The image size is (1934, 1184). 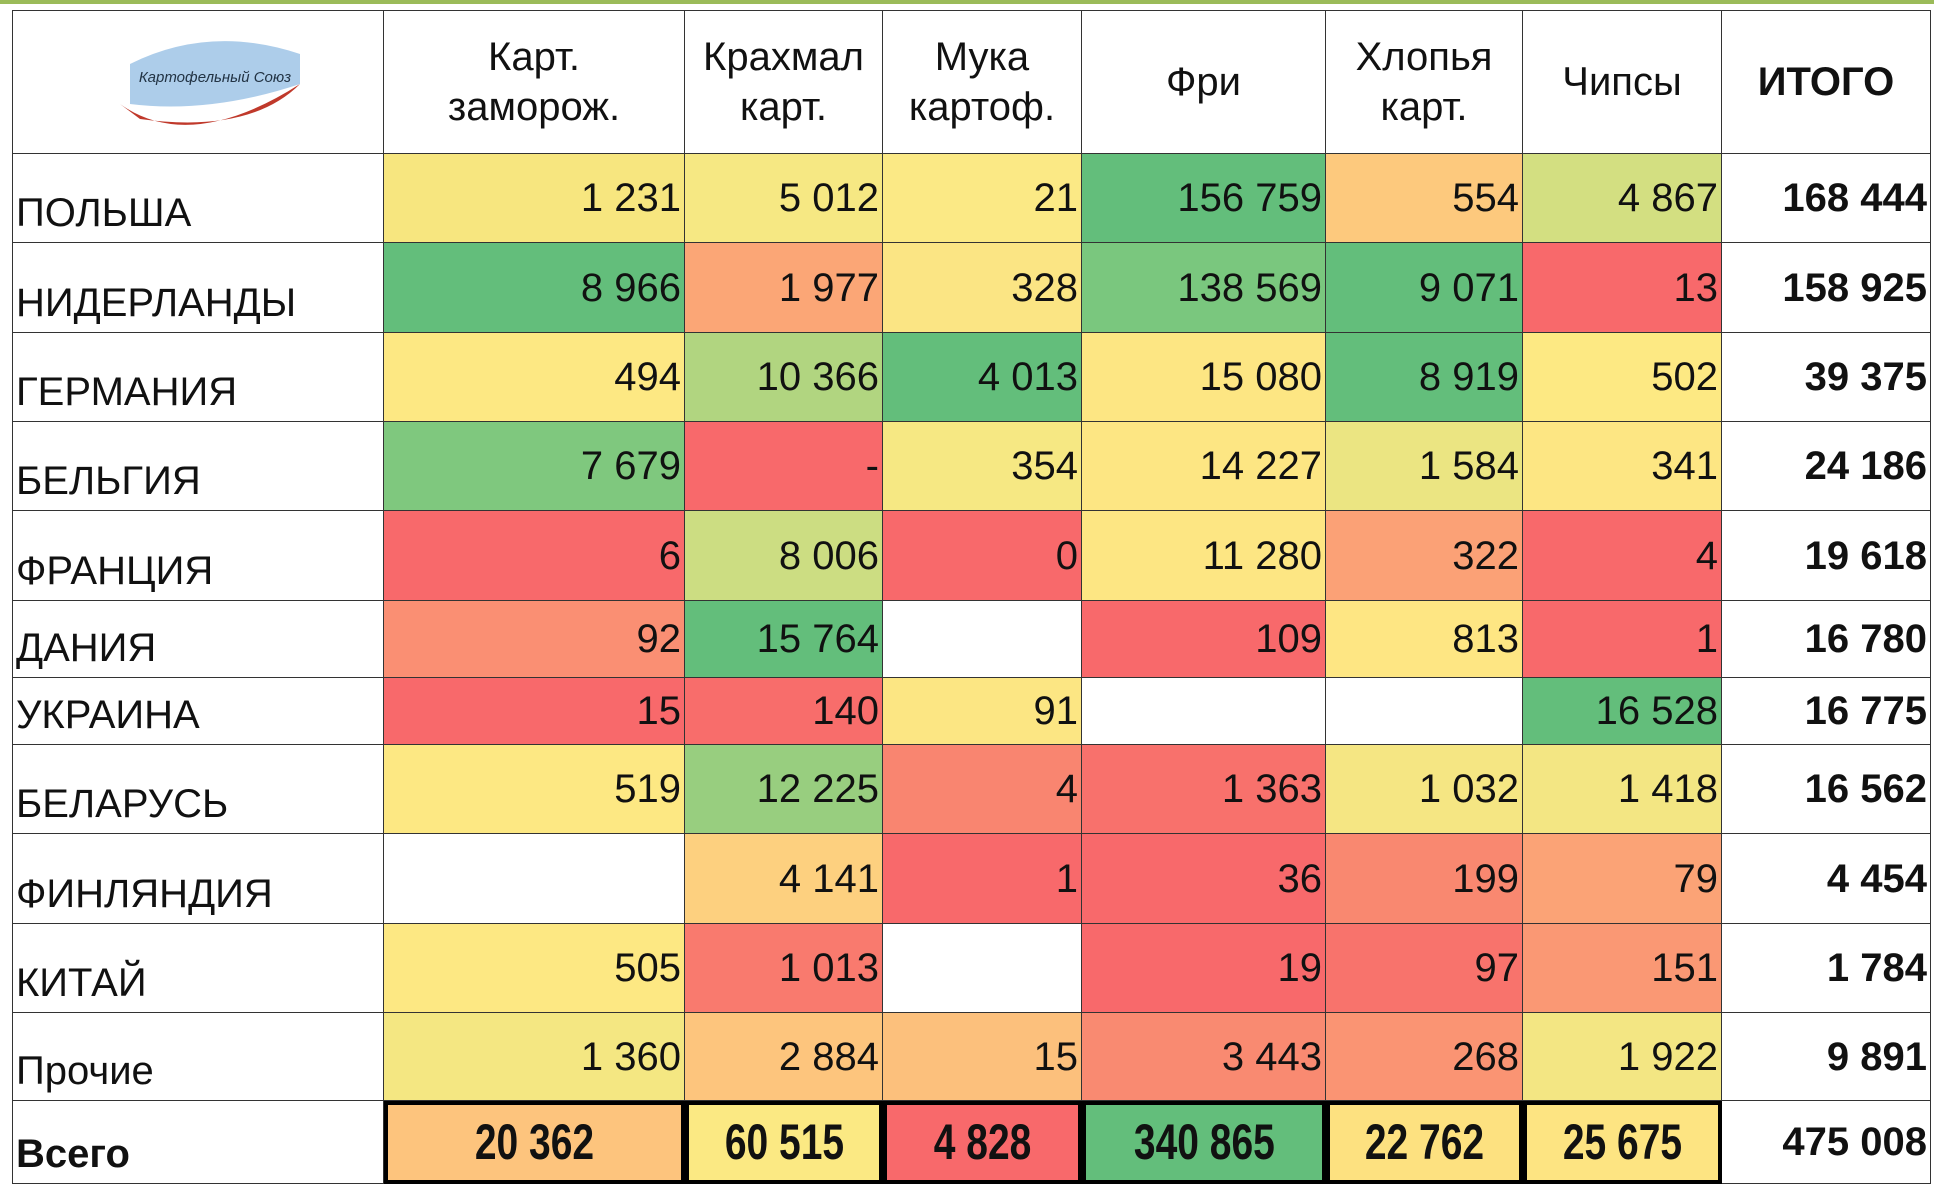 What do you see at coordinates (1826, 968) in the screenshot?
I see `row-total: 1 784` at bounding box center [1826, 968].